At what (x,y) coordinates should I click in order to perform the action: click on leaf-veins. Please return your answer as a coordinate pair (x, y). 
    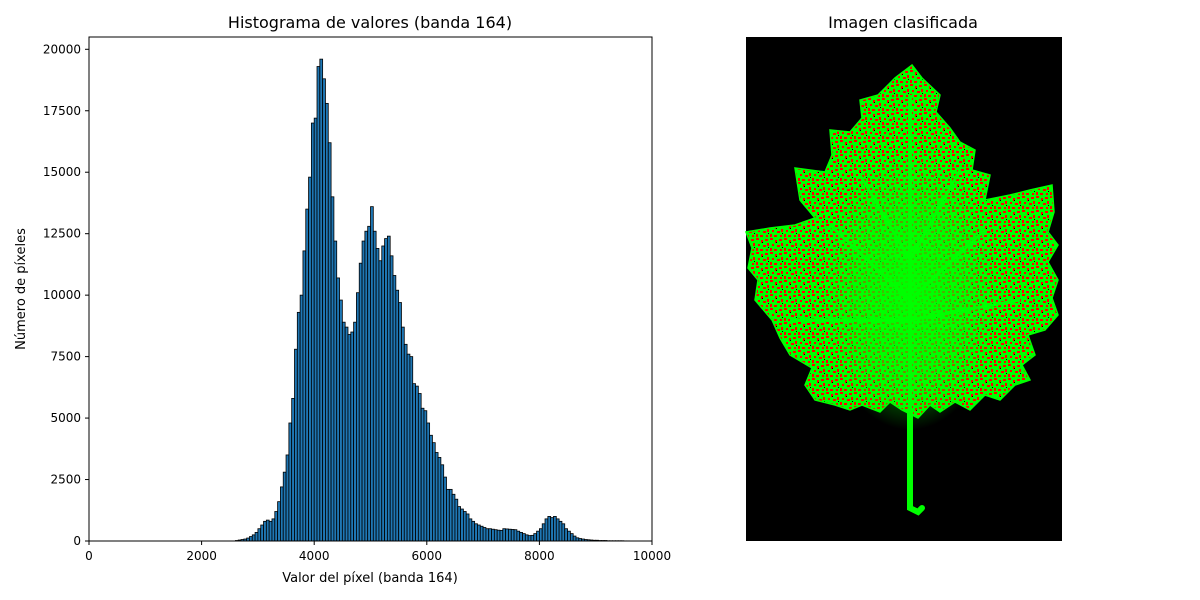
    Looking at the image, I should click on (905, 245).